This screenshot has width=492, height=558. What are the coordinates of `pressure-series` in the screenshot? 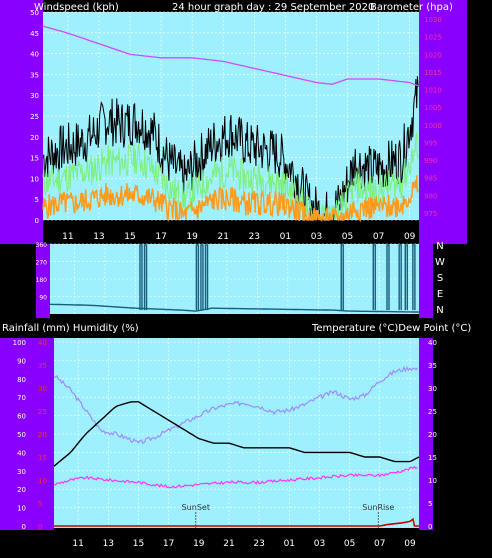 It's located at (231, 56).